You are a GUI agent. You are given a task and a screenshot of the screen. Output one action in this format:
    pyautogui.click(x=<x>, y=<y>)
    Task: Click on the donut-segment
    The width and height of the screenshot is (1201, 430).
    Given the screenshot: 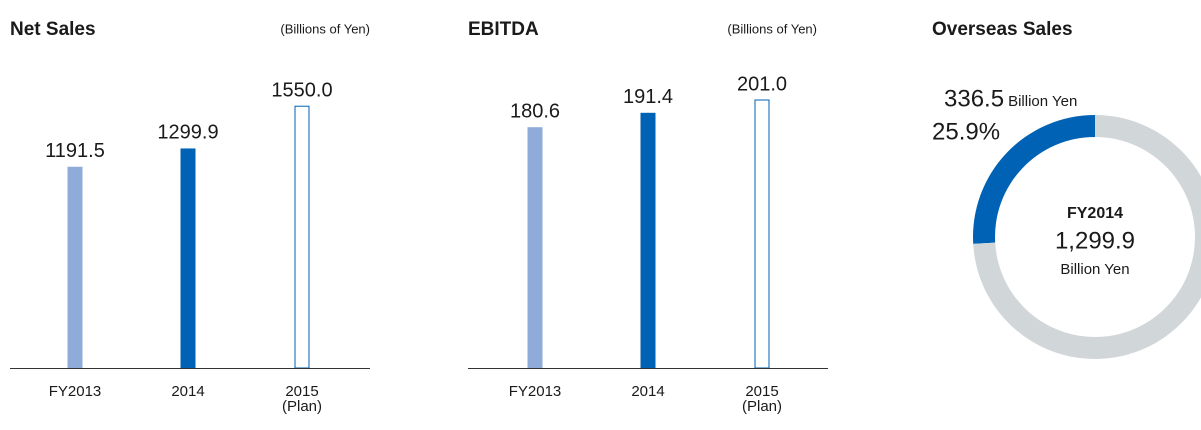 What is the action you would take?
    pyautogui.click(x=1034, y=179)
    